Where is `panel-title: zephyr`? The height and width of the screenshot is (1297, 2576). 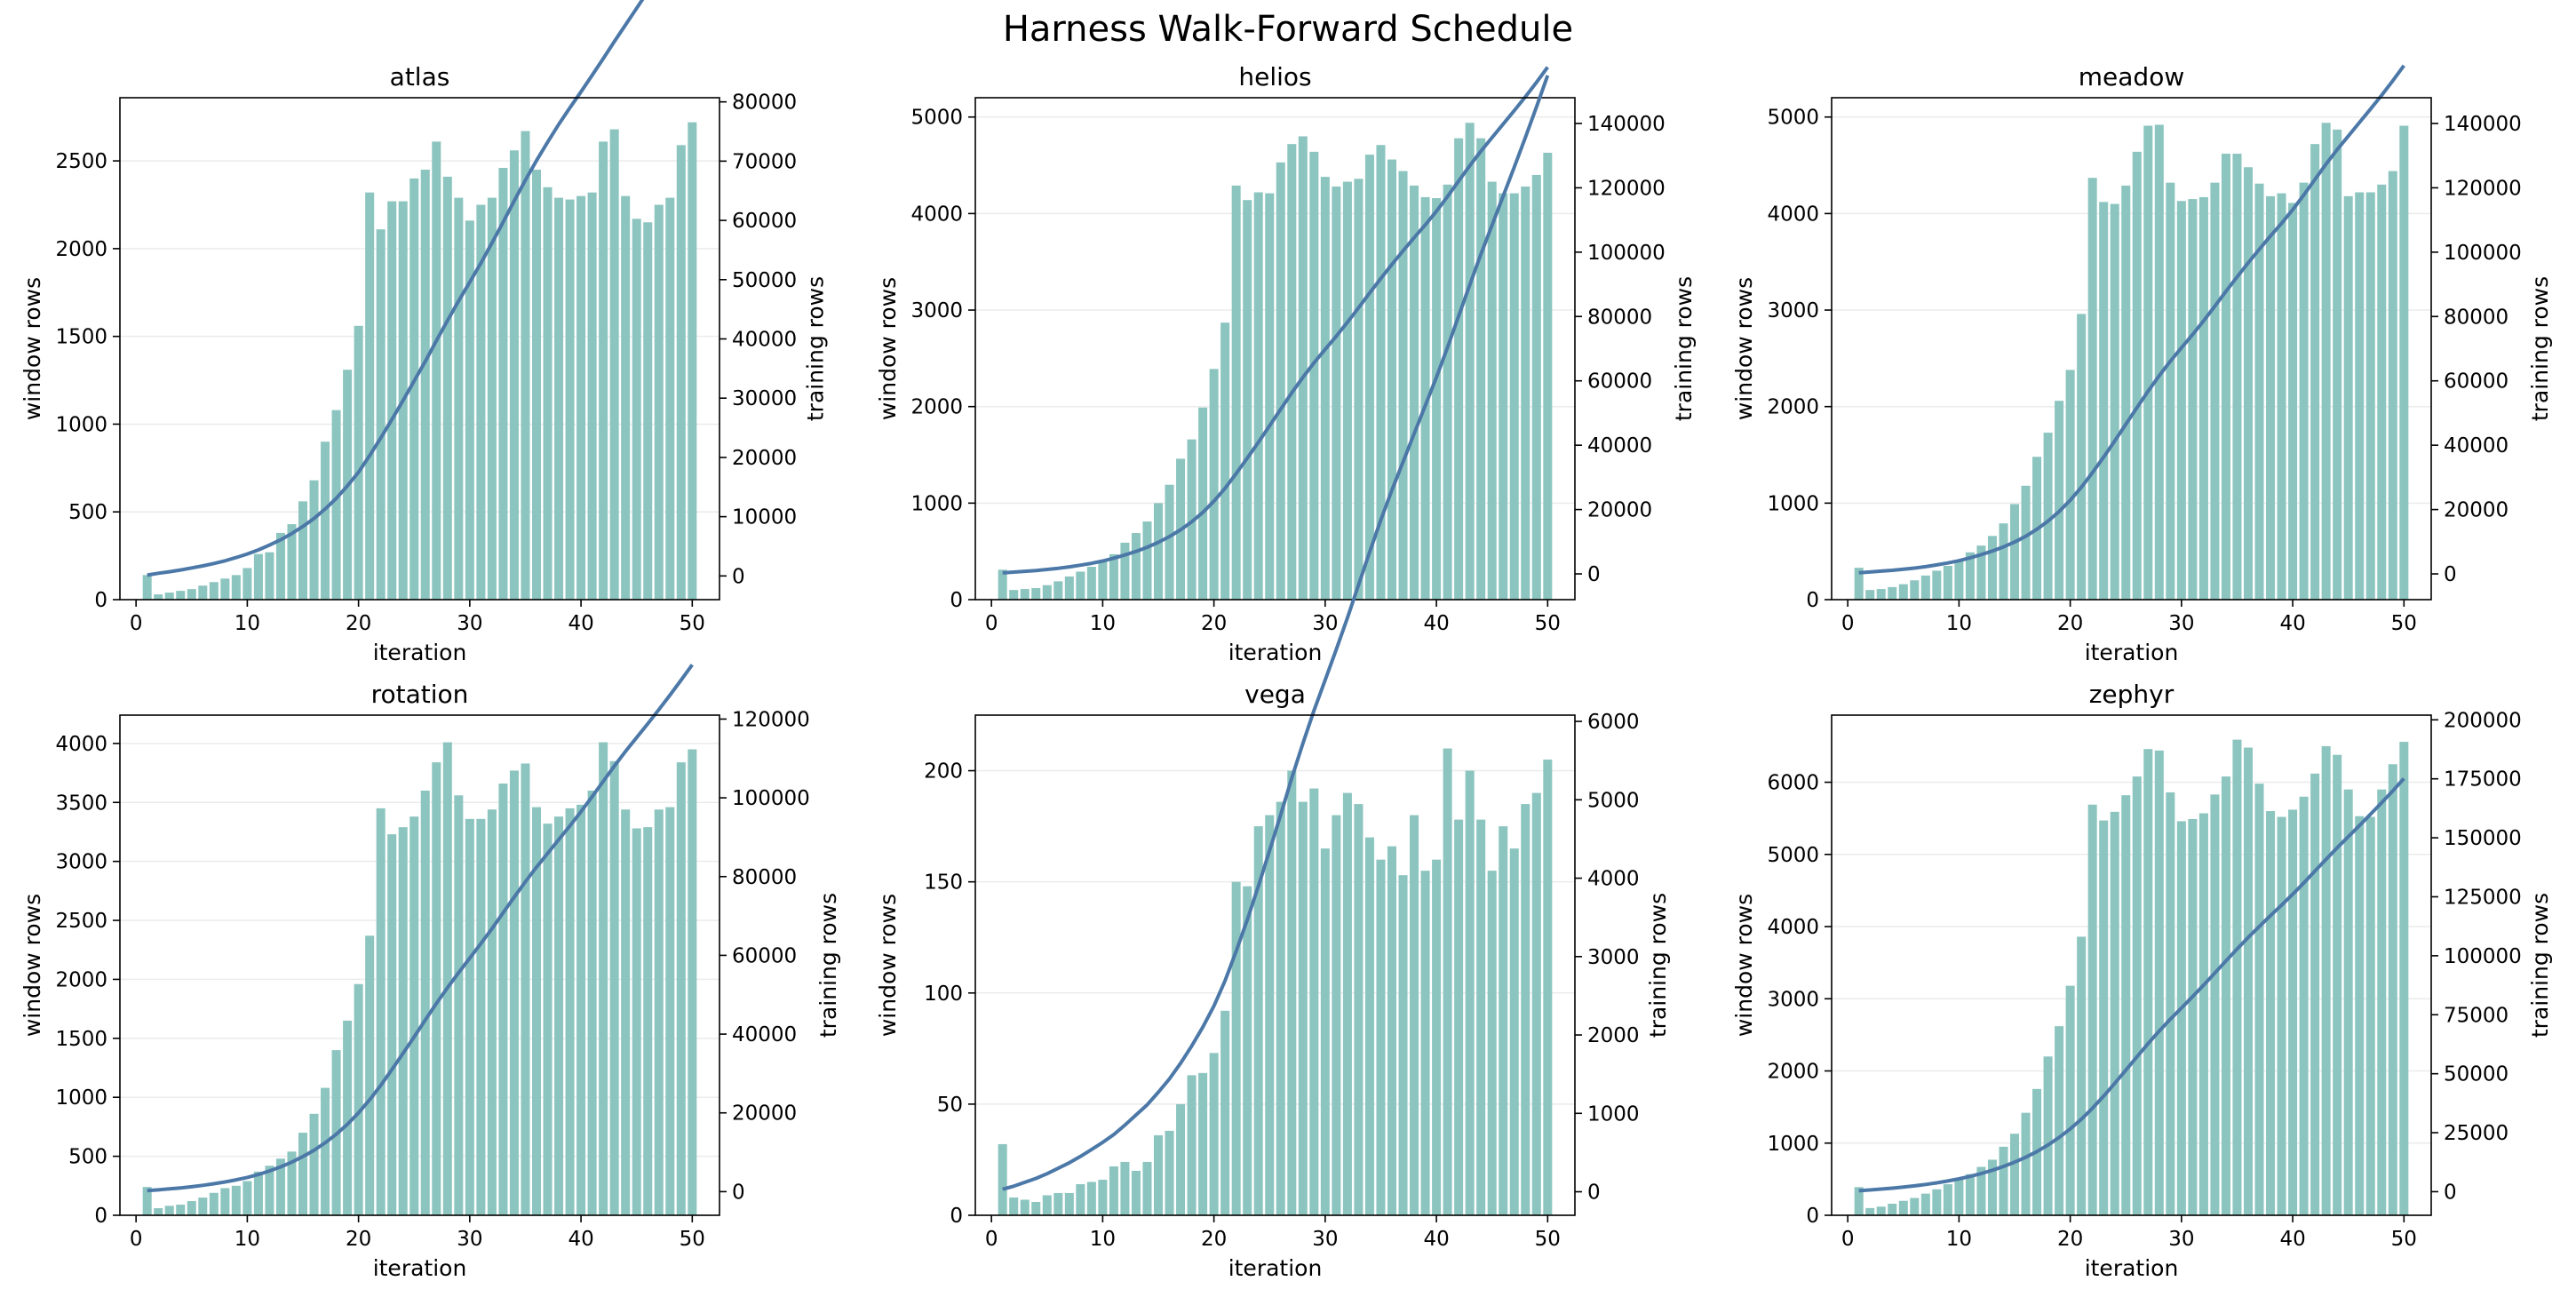
panel-title: zephyr is located at coordinates (2131, 695).